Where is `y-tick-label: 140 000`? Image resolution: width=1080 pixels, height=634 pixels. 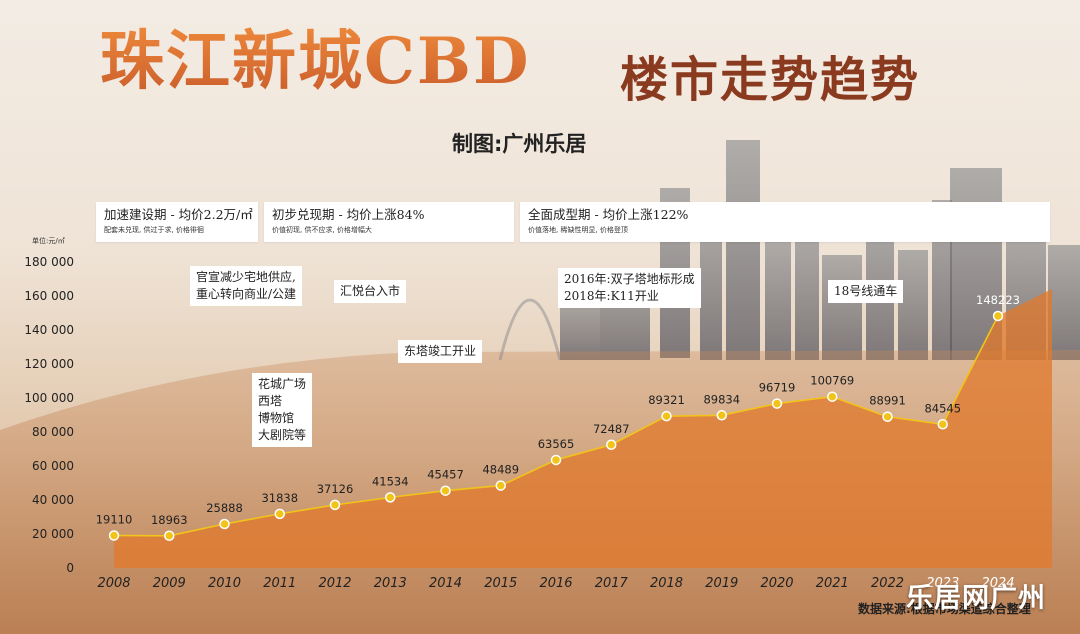
y-tick-label: 140 000 is located at coordinates (49, 330).